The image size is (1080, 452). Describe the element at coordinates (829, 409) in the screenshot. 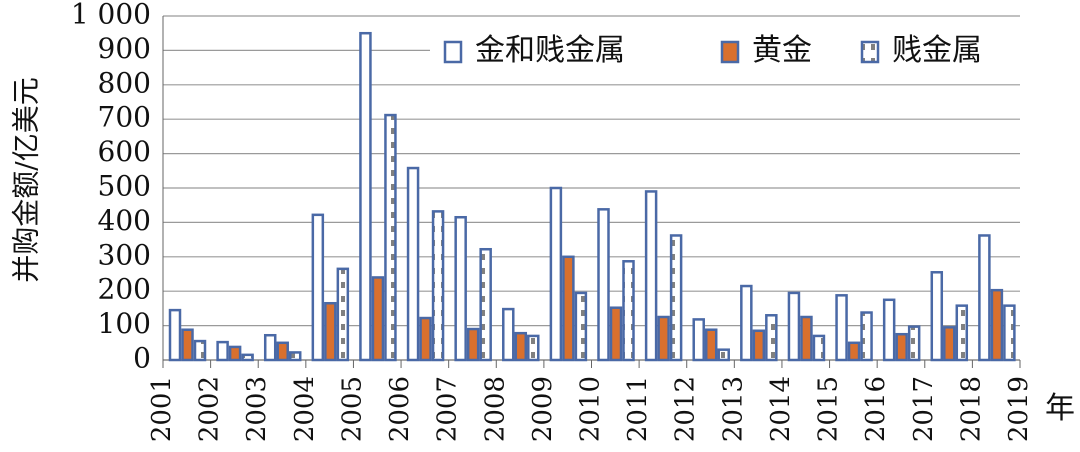

I see `x-tick-label: 2015` at that location.